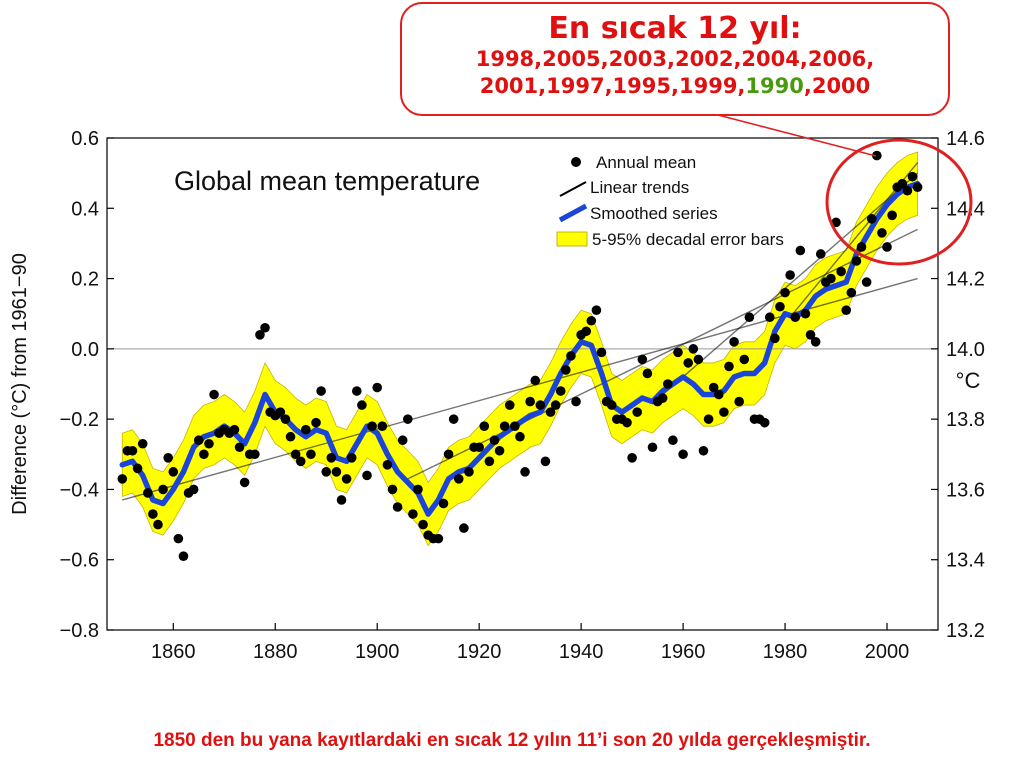  What do you see at coordinates (729, 366) in the screenshot?
I see `annual-mean-point-1969` at bounding box center [729, 366].